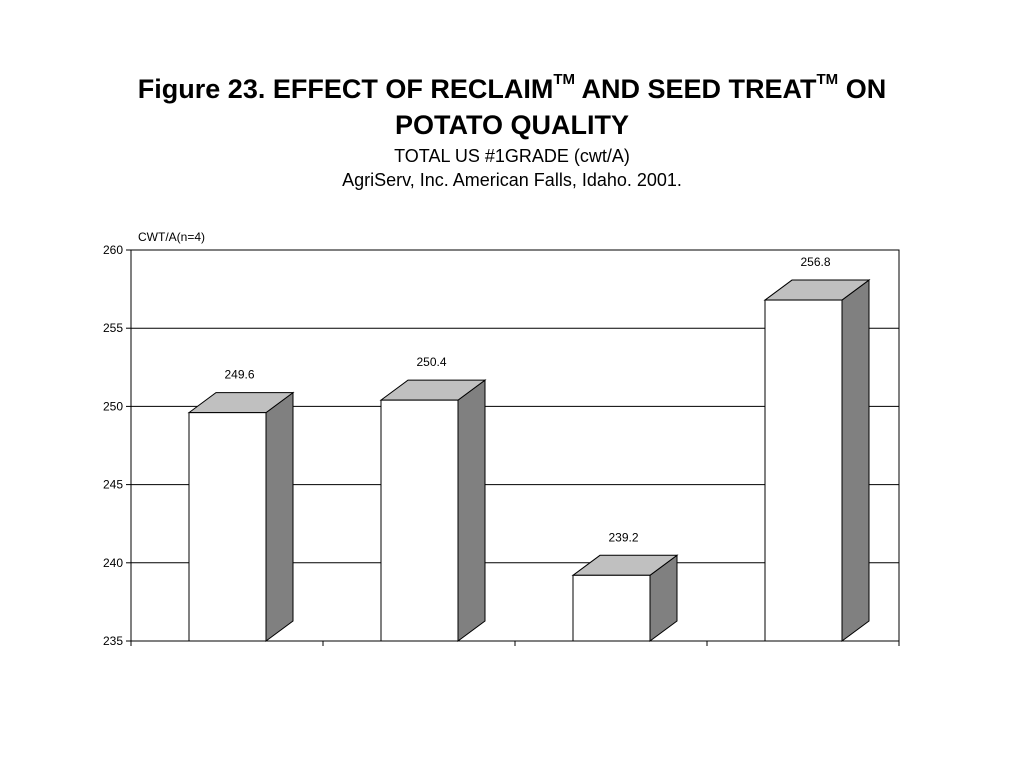 This screenshot has height=768, width=1024. What do you see at coordinates (113, 485) in the screenshot?
I see `y-tick-label: 245` at bounding box center [113, 485].